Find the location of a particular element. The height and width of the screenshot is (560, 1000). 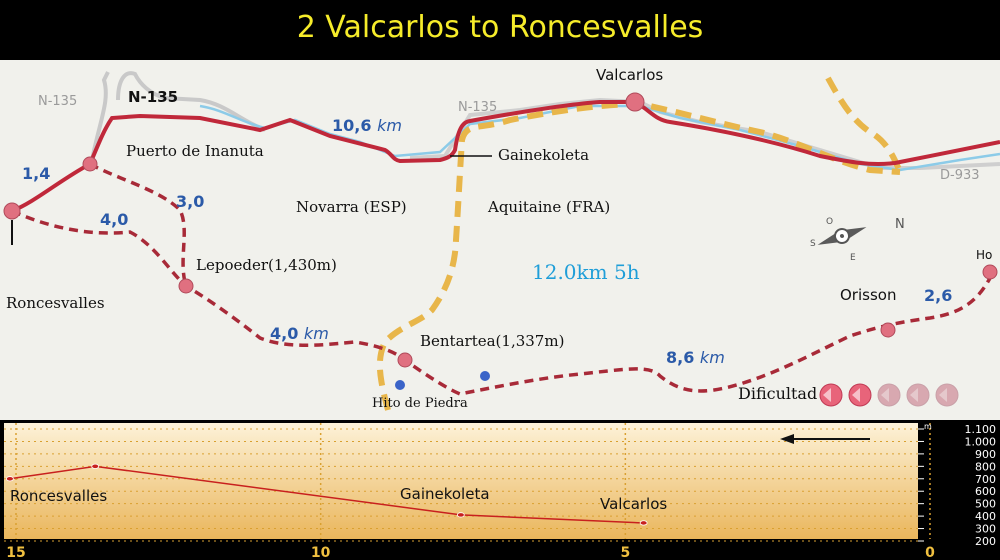

title-bar: 2 Valcarlos to Roncesvalles is located at coordinates (500, 30).